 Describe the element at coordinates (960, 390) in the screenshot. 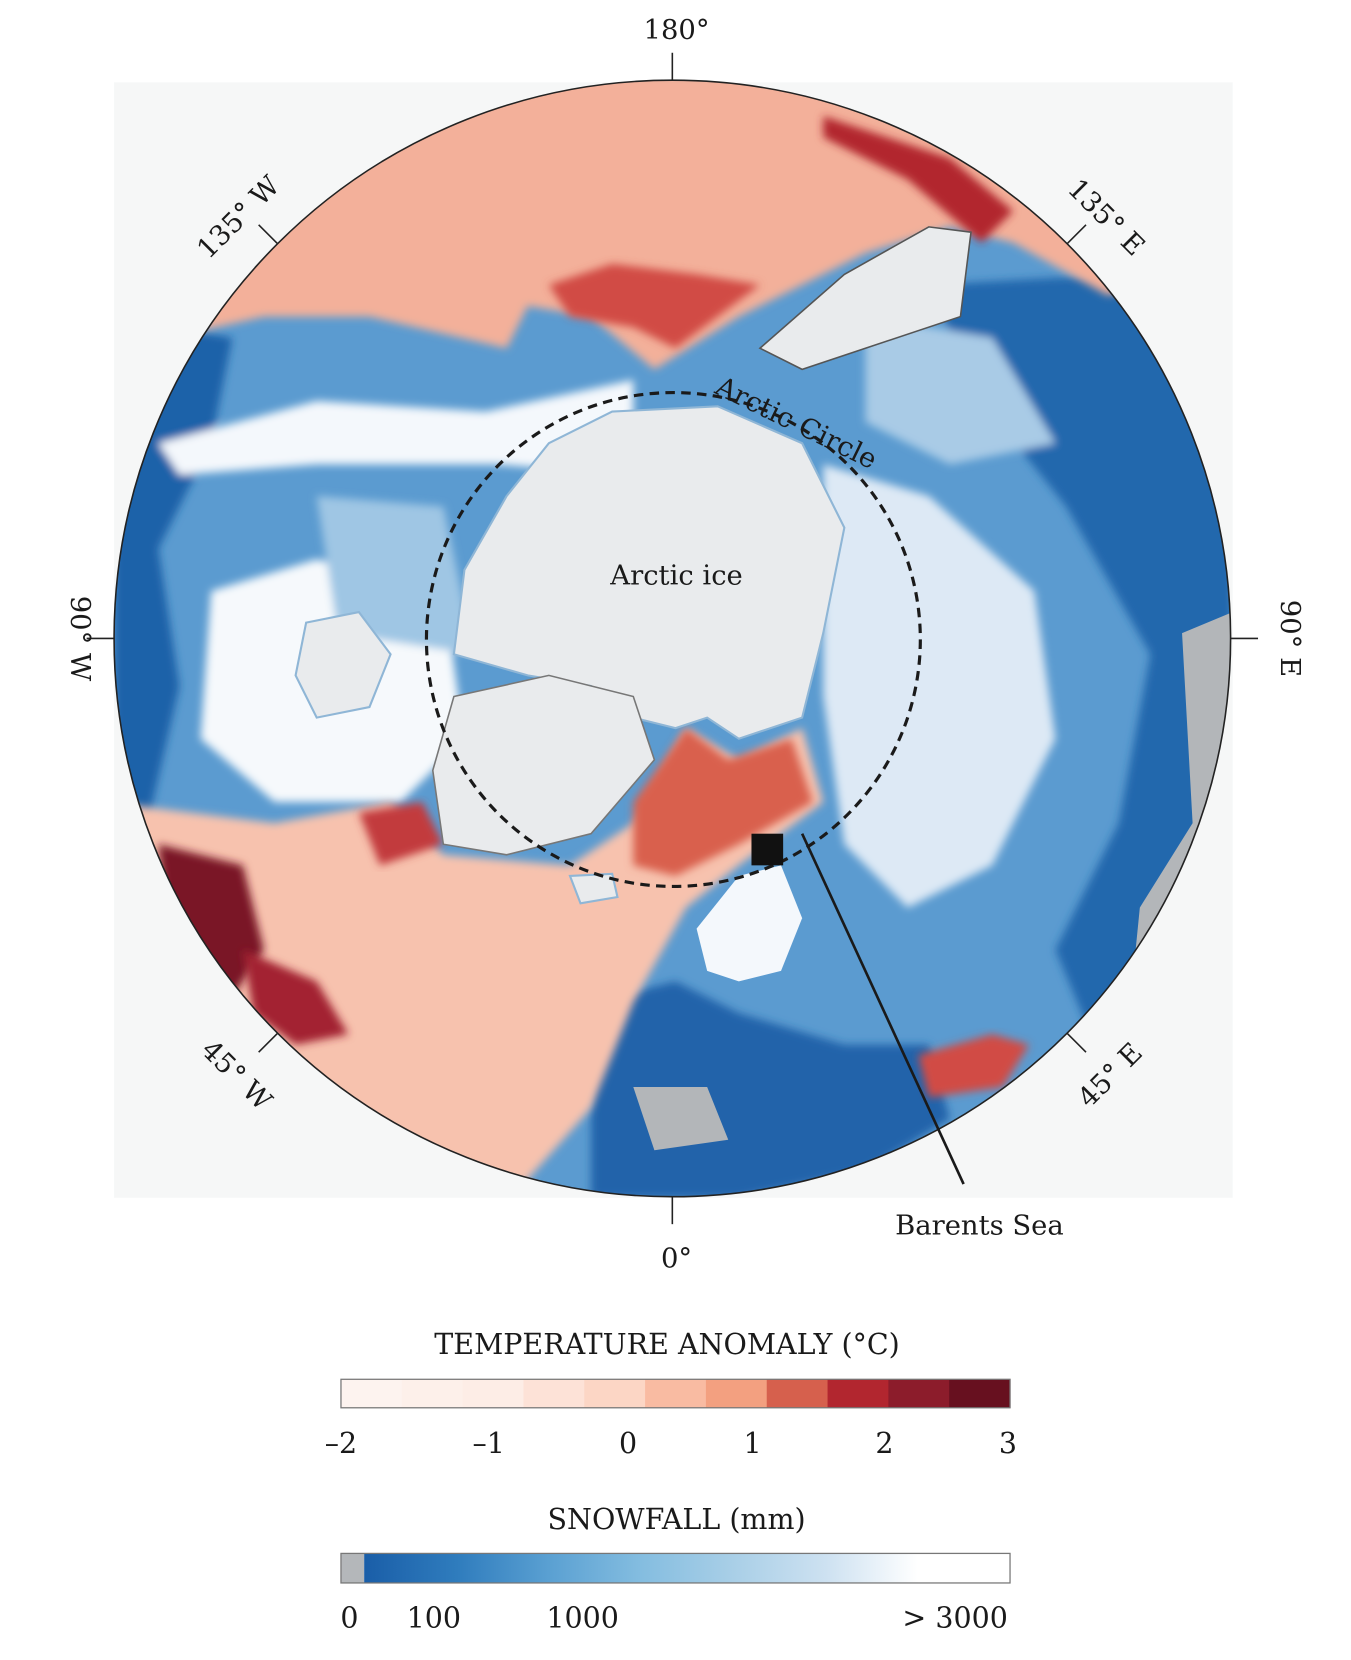

I see `light-snow-siberia` at that location.